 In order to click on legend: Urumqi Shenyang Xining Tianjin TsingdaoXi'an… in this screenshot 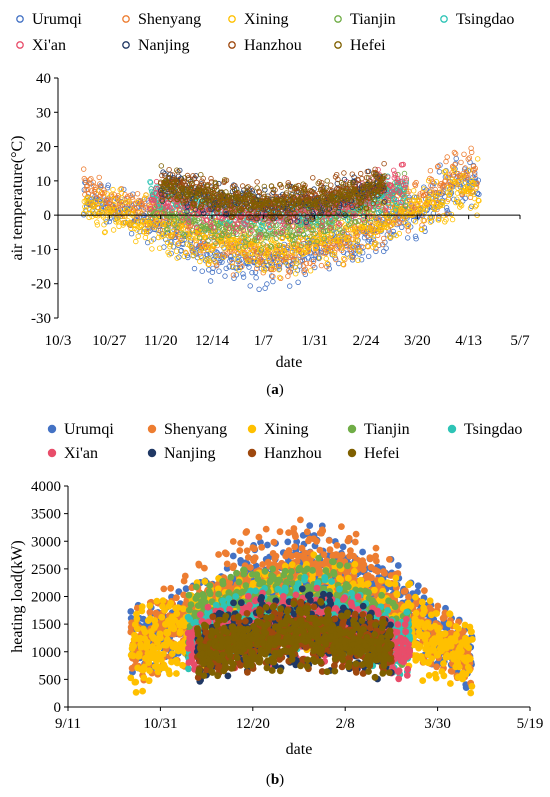, I will do `click(265, 32)`.